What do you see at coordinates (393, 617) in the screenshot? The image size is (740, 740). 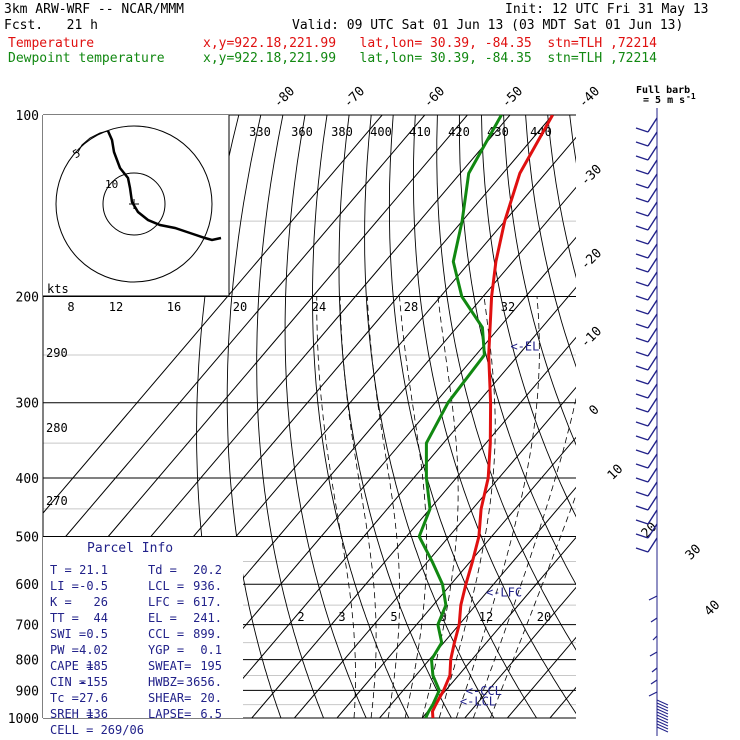 I see `mixing-ratio-label: 5` at bounding box center [393, 617].